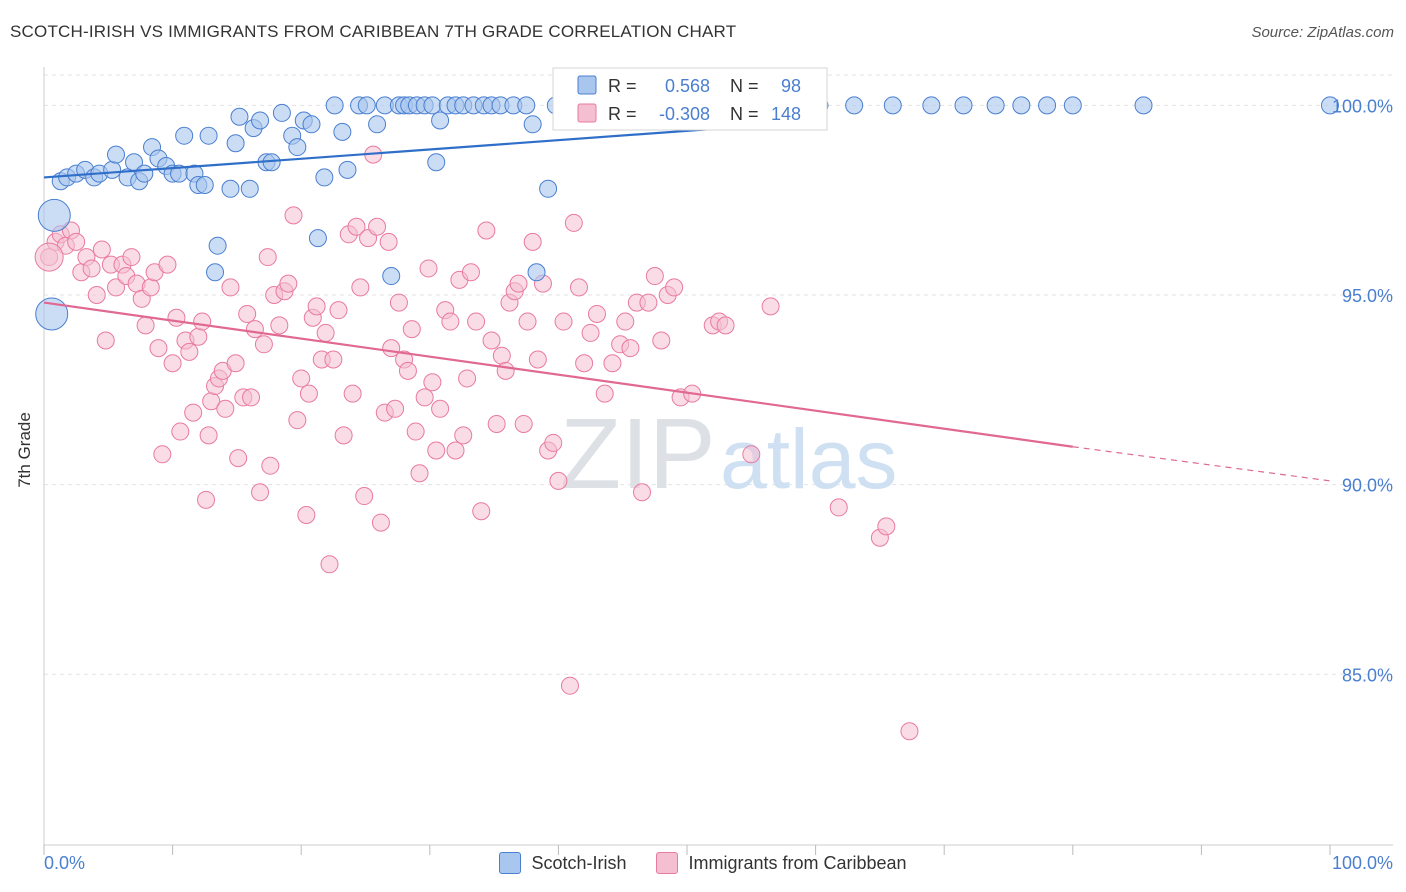 The width and height of the screenshot is (1406, 892). I want to click on legend-label-scotch-irish: Scotch-Irish, so click(579, 862).